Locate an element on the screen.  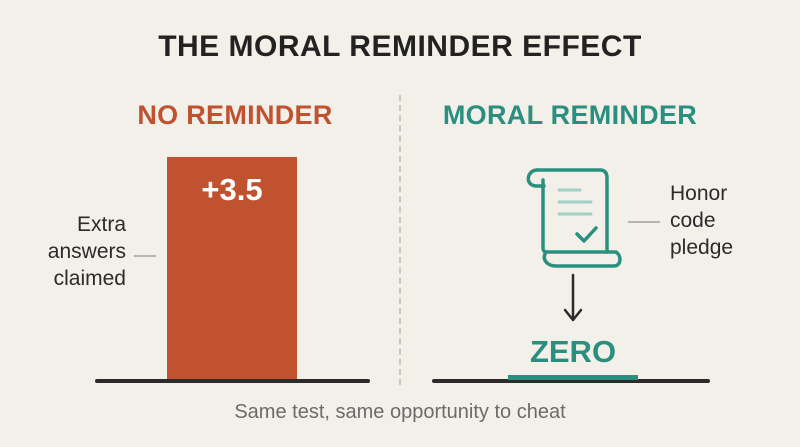
footer-caption: Same test, same opportunity to cheat is located at coordinates (400, 412).